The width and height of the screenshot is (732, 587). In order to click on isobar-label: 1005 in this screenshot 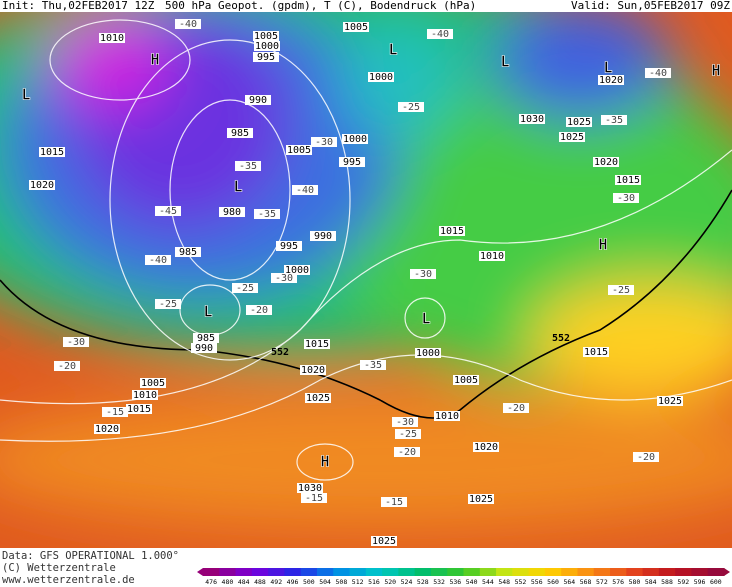, I will do `click(153, 383)`.